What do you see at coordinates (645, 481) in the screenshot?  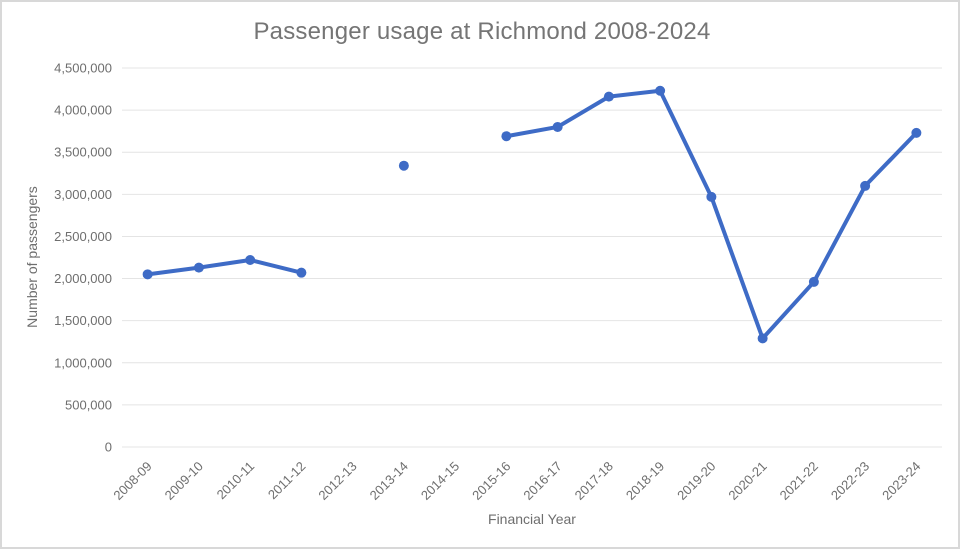 I see `x-tick-label: 2018-19` at bounding box center [645, 481].